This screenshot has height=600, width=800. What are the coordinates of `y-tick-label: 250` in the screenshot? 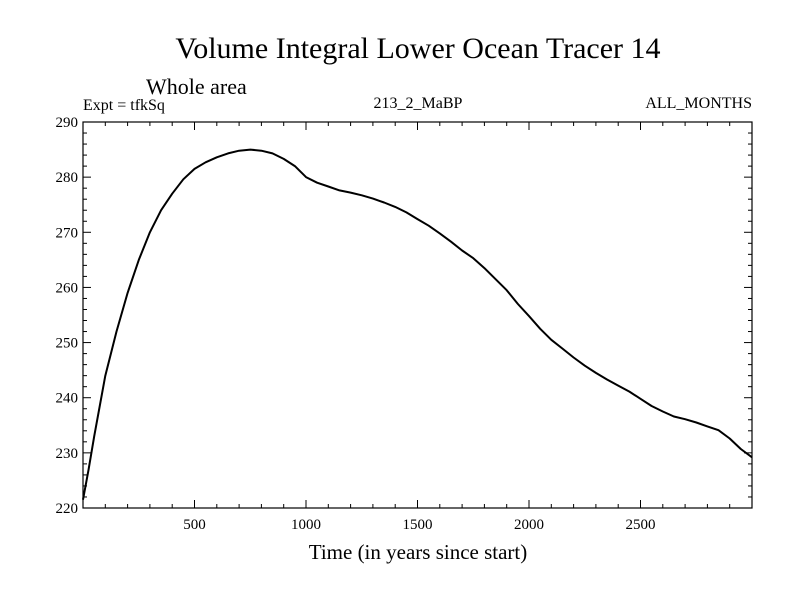 It's located at (67, 344).